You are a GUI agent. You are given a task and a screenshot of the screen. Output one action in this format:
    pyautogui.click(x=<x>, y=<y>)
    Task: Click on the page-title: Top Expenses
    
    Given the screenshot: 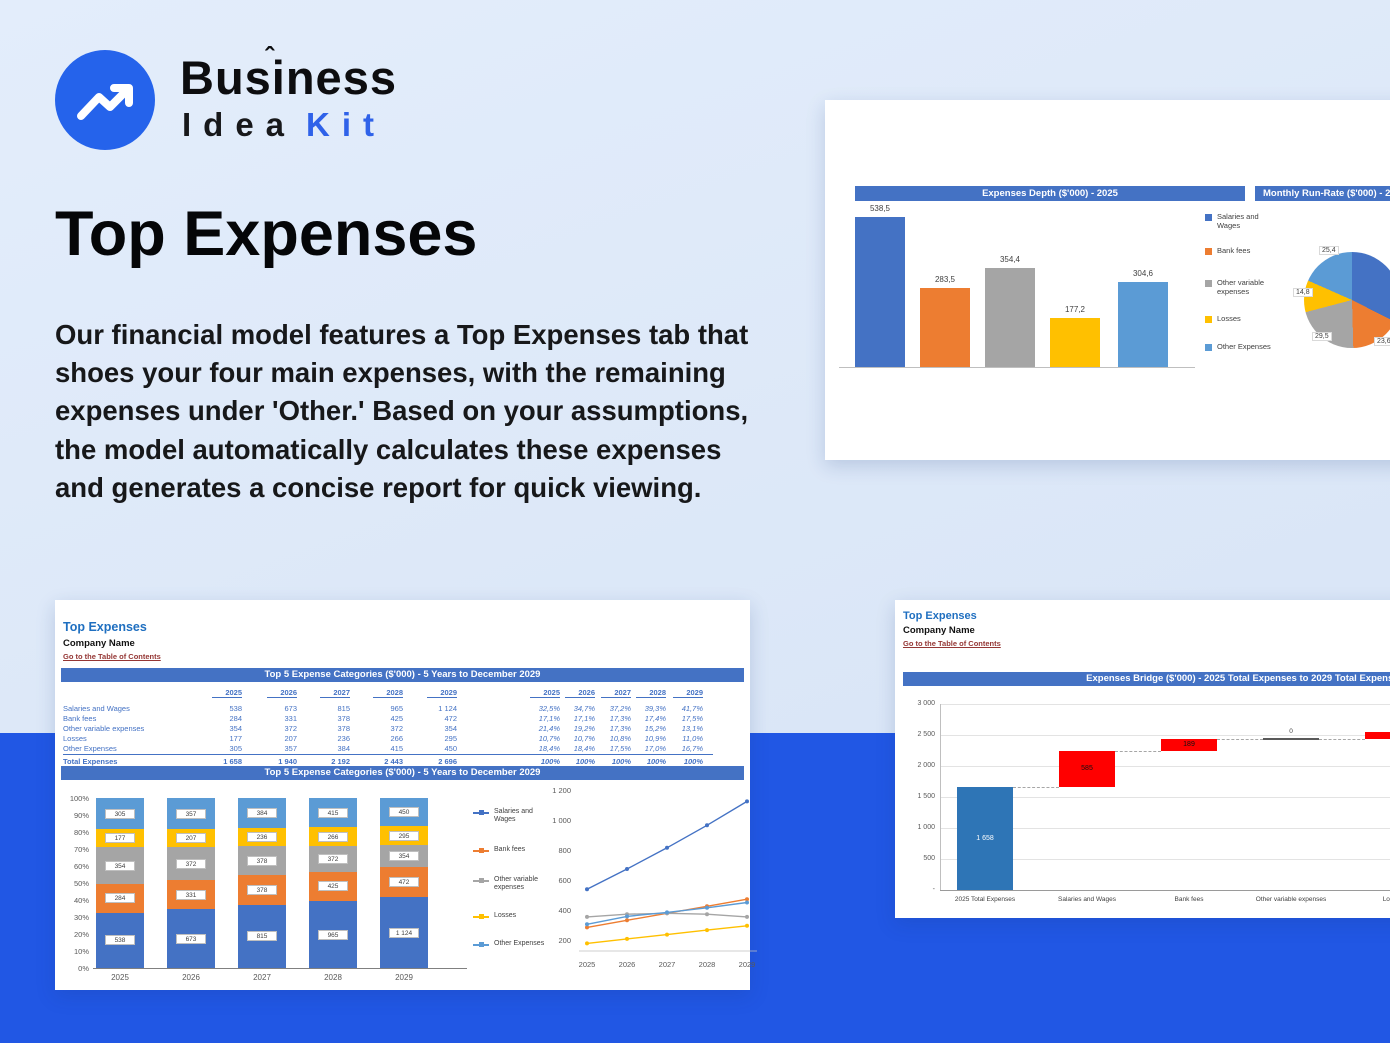 What is the action you would take?
    pyautogui.click(x=266, y=234)
    